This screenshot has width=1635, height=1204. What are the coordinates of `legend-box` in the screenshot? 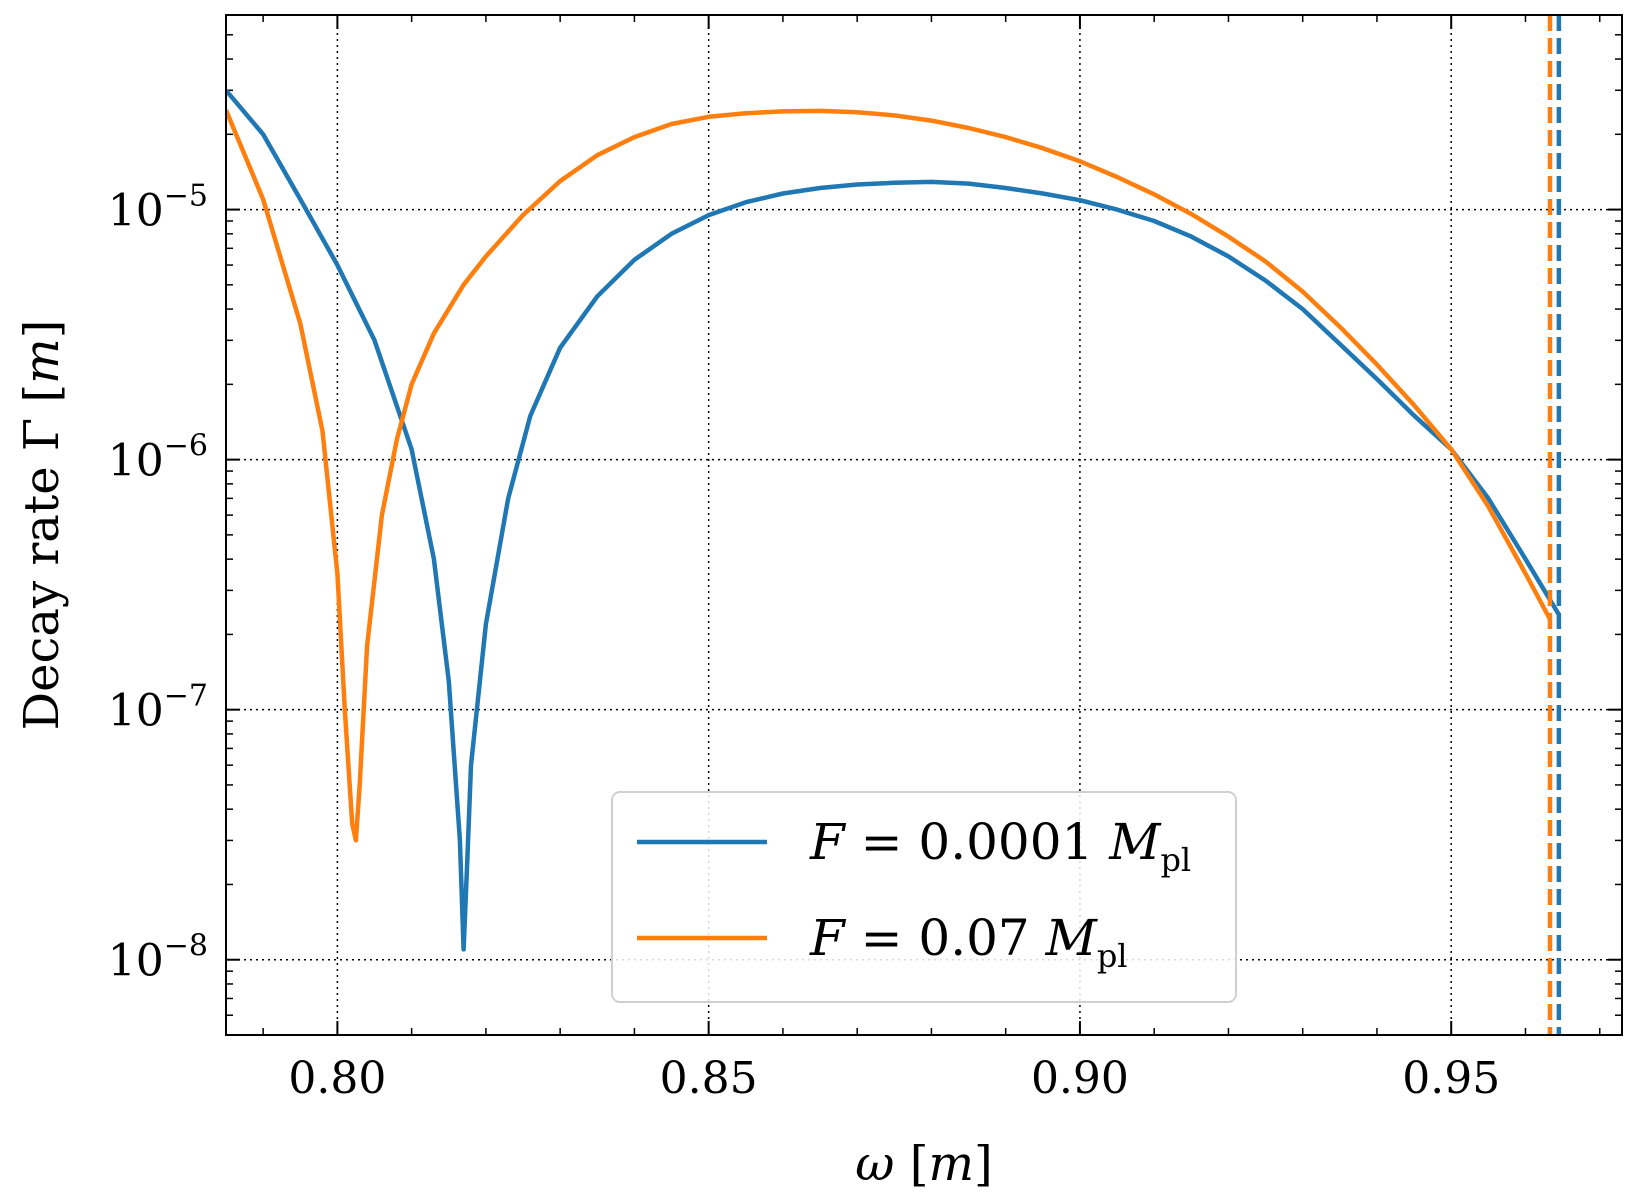 It's located at (924, 897).